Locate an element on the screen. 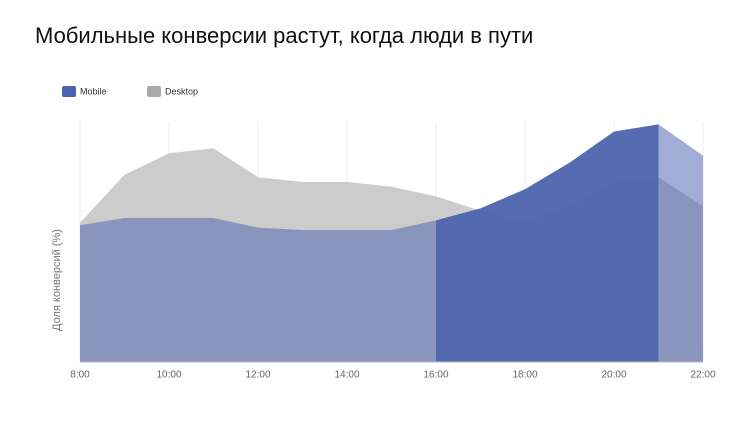 Image resolution: width=750 pixels, height=422 pixels. x-tick-label: 18:00 is located at coordinates (524, 375).